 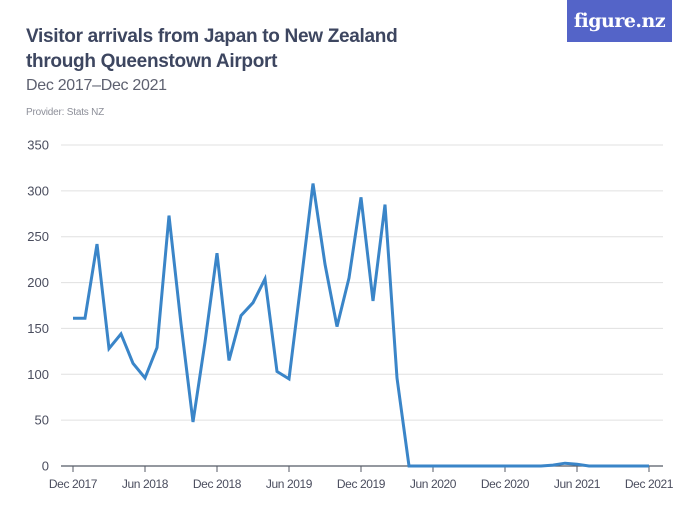 What do you see at coordinates (96, 85) in the screenshot?
I see `chart-subtitle: Dec 2017–Dec 2021` at bounding box center [96, 85].